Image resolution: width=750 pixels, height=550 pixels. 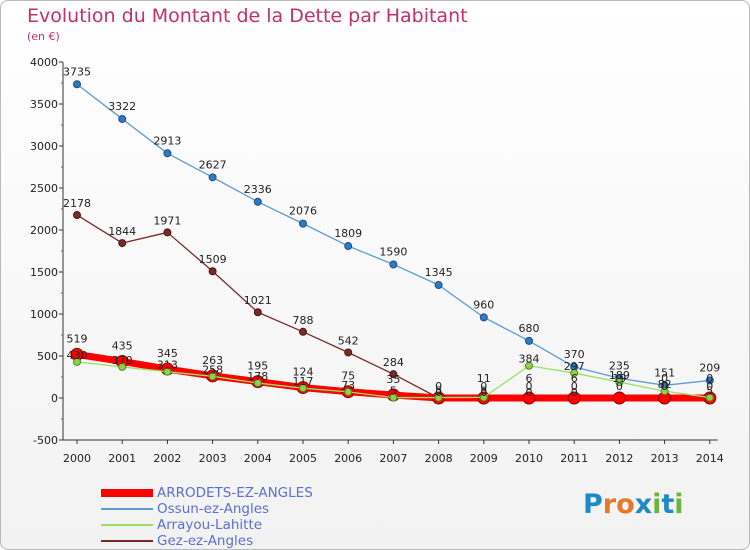 I want to click on x-tick-label: 2011, so click(x=574, y=458).